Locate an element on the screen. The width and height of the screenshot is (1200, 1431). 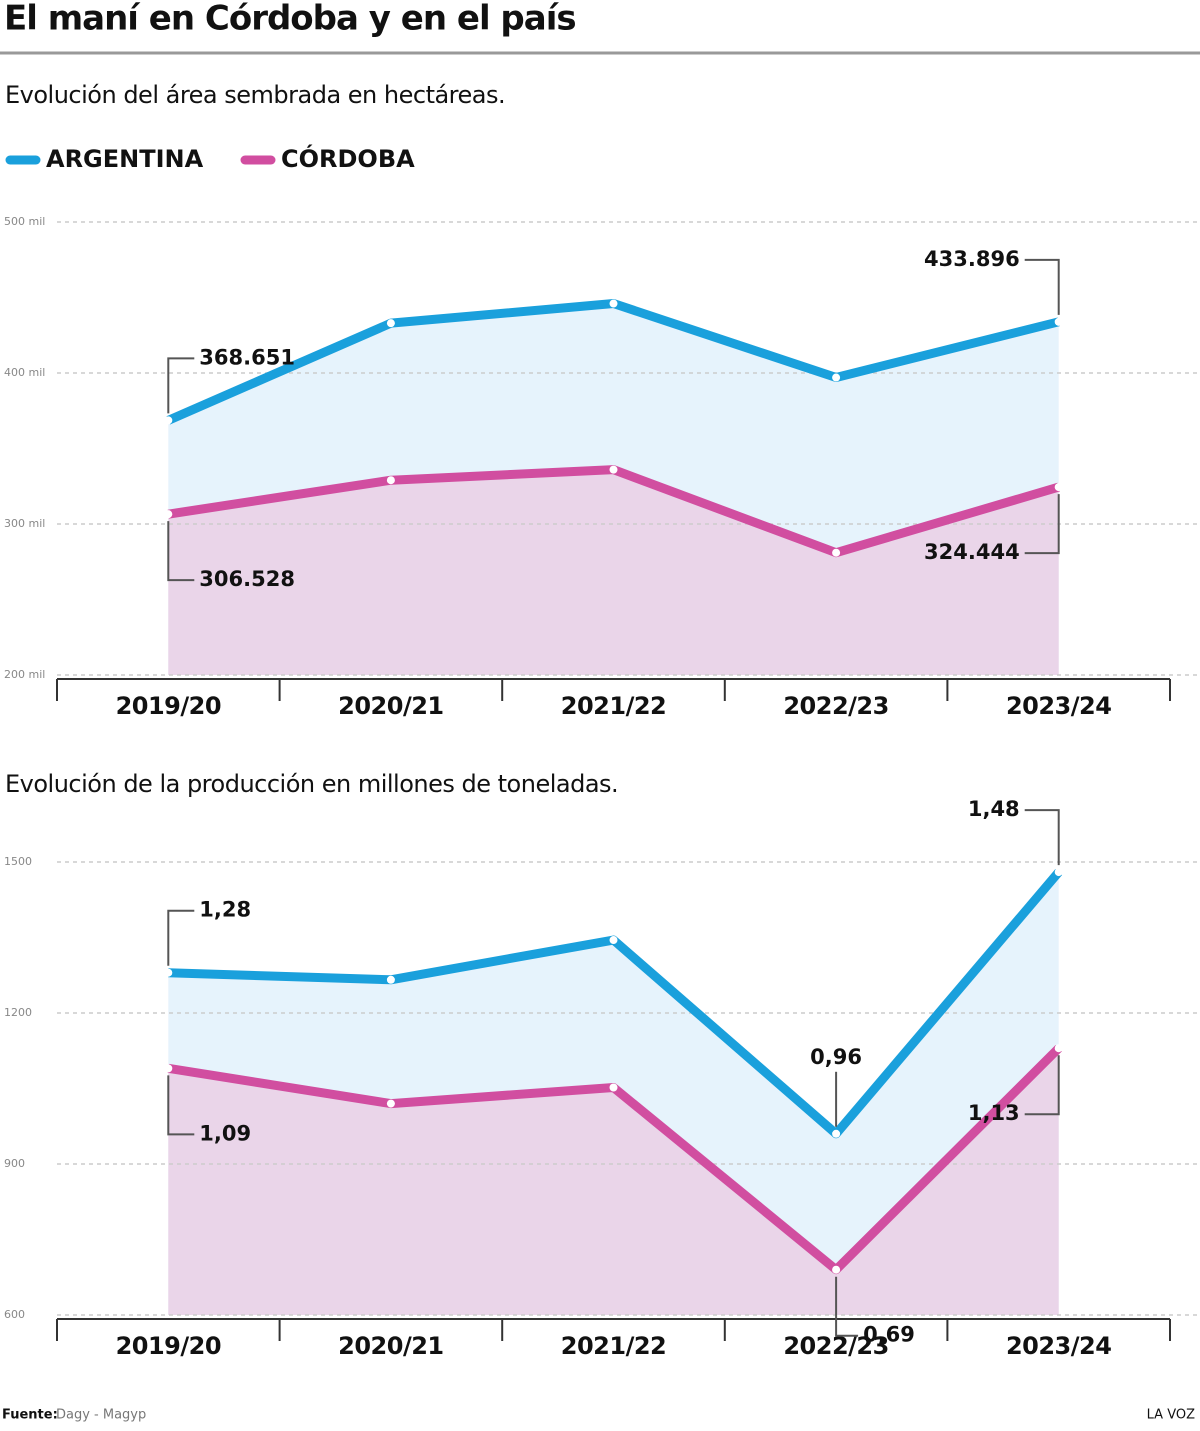
value-label: 1,13 is located at coordinates (994, 1113).